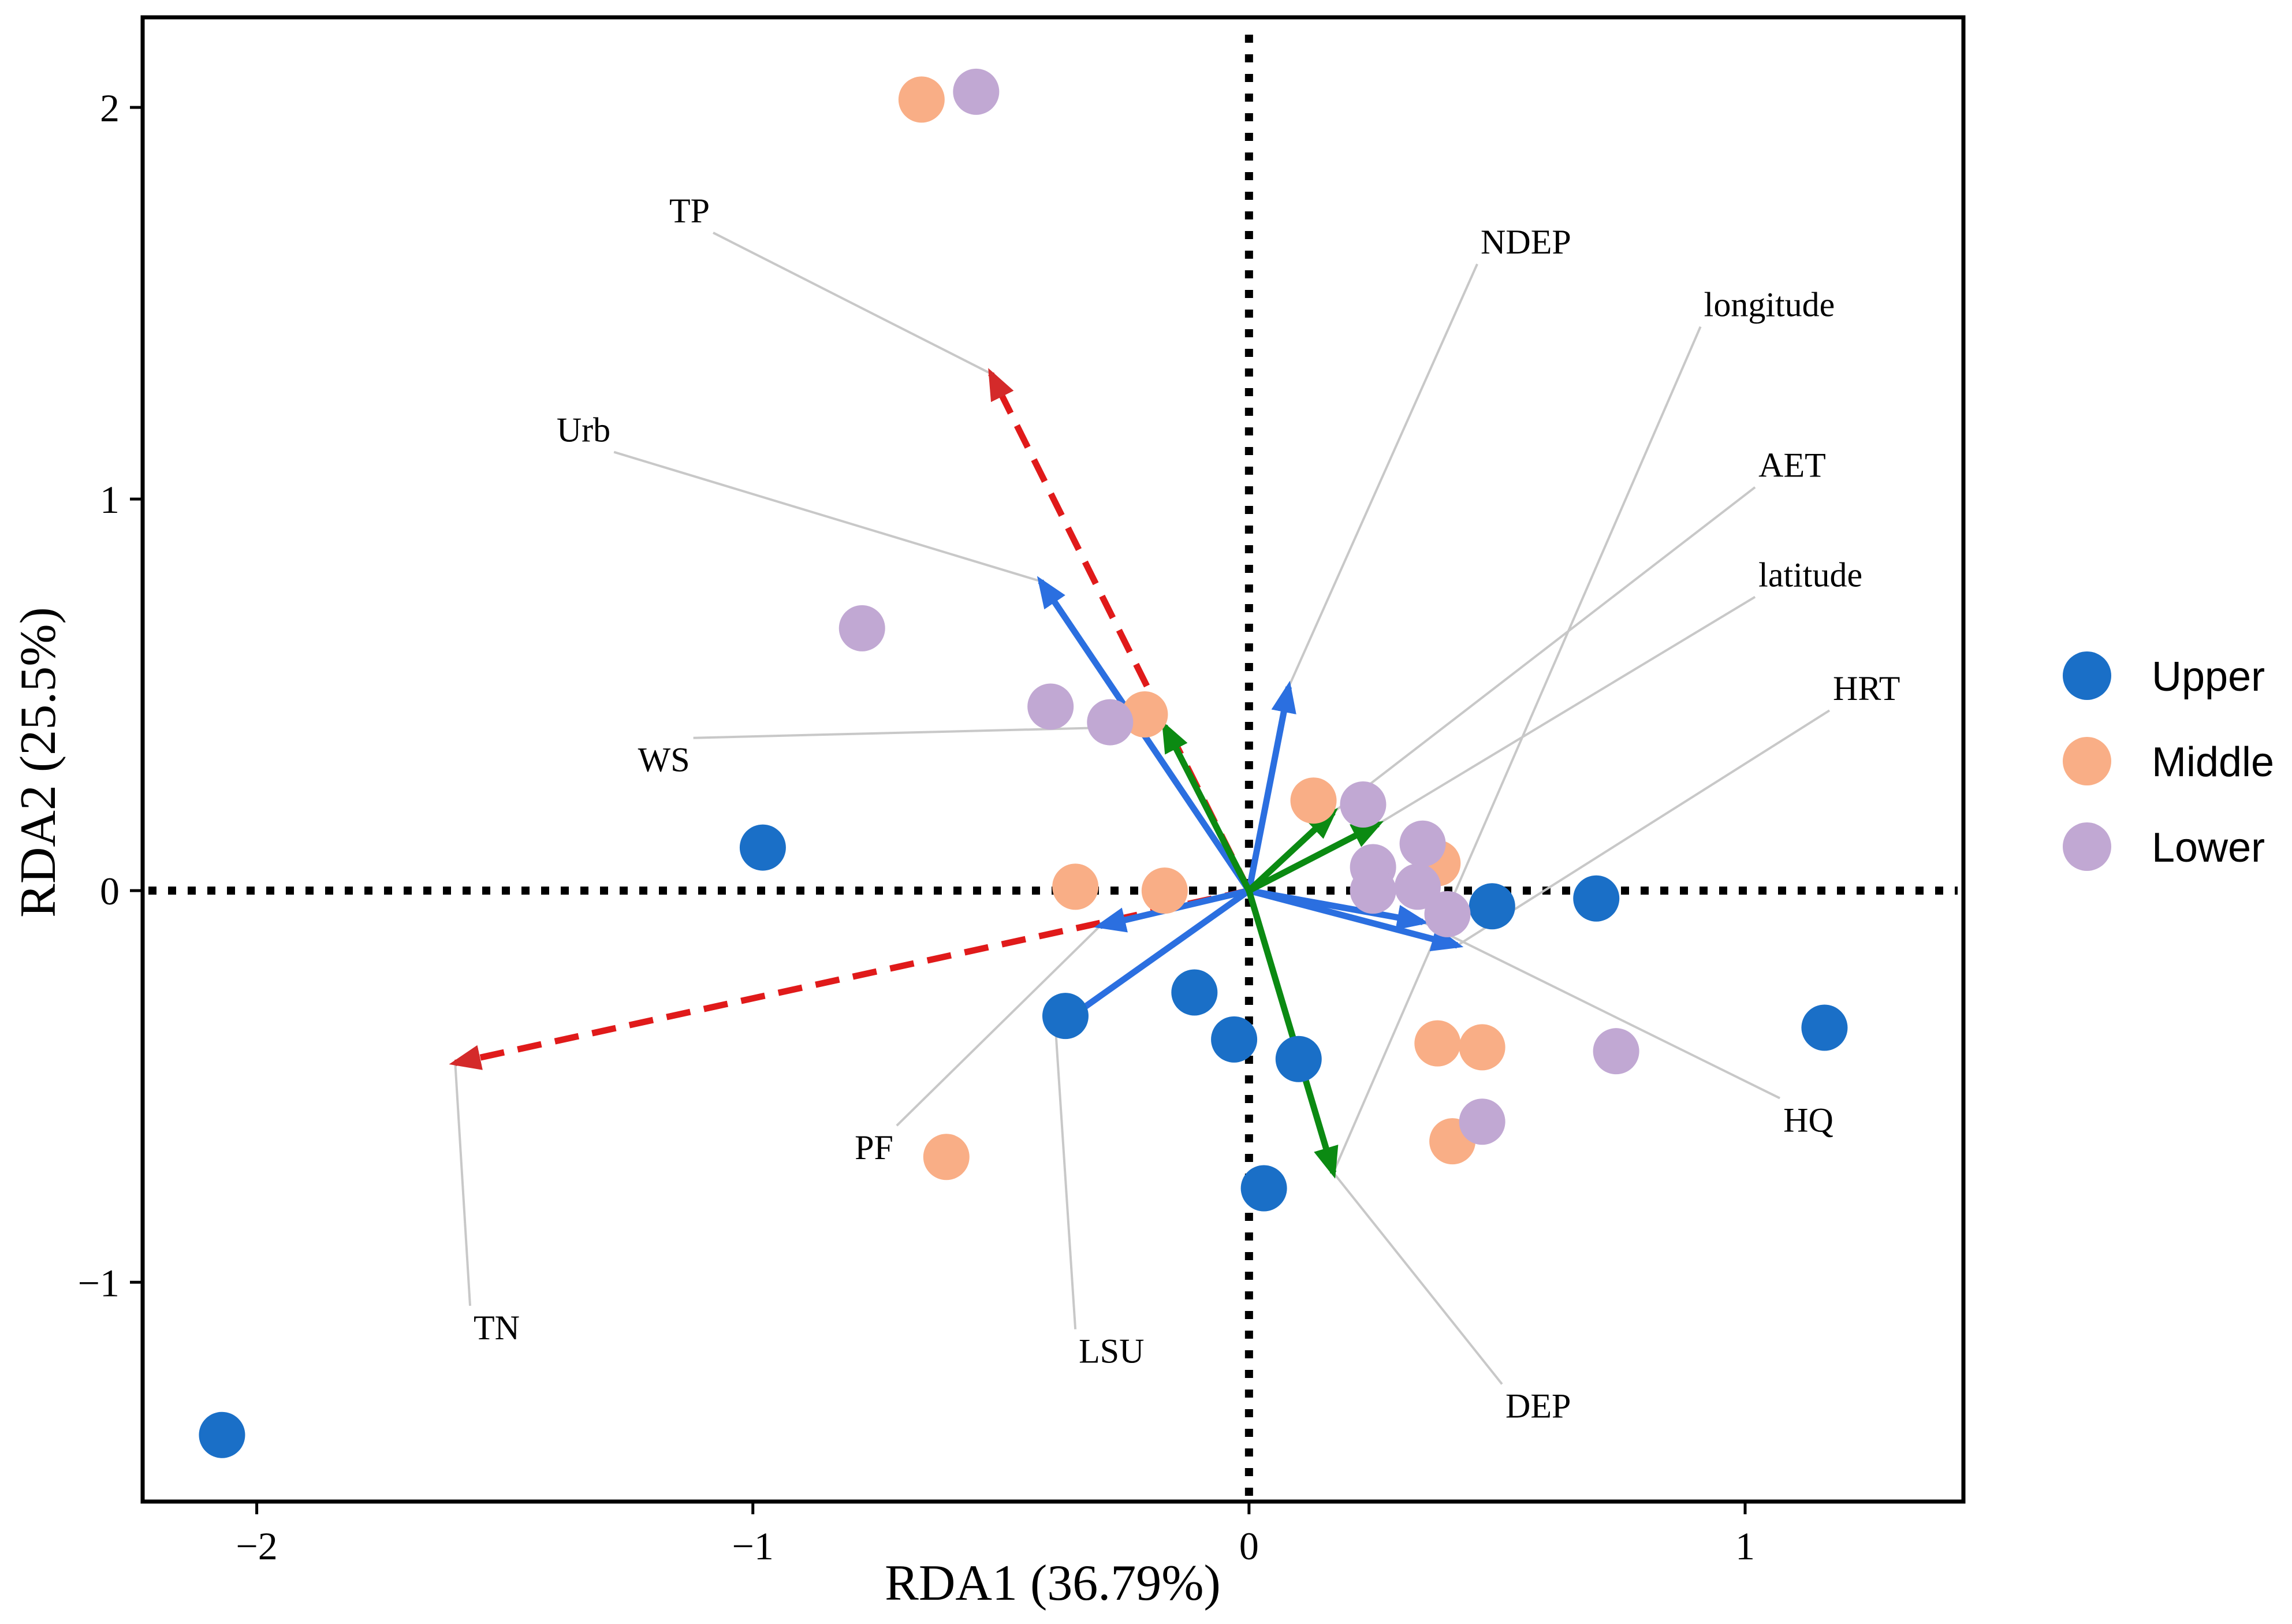 This screenshot has height=1624, width=2292. Describe the element at coordinates (1382, 475) in the screenshot. I see `leader-ndep` at that location.